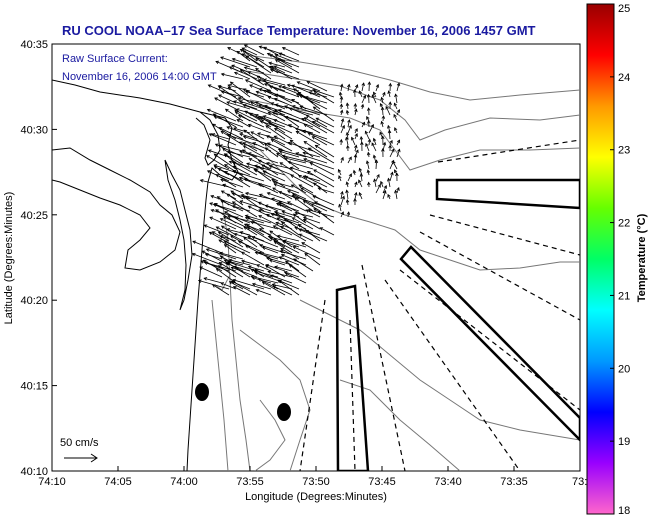 Image resolution: width=651 pixels, height=523 pixels. Describe the element at coordinates (34, 472) in the screenshot. I see `y-tick-label: 40:10` at that location.